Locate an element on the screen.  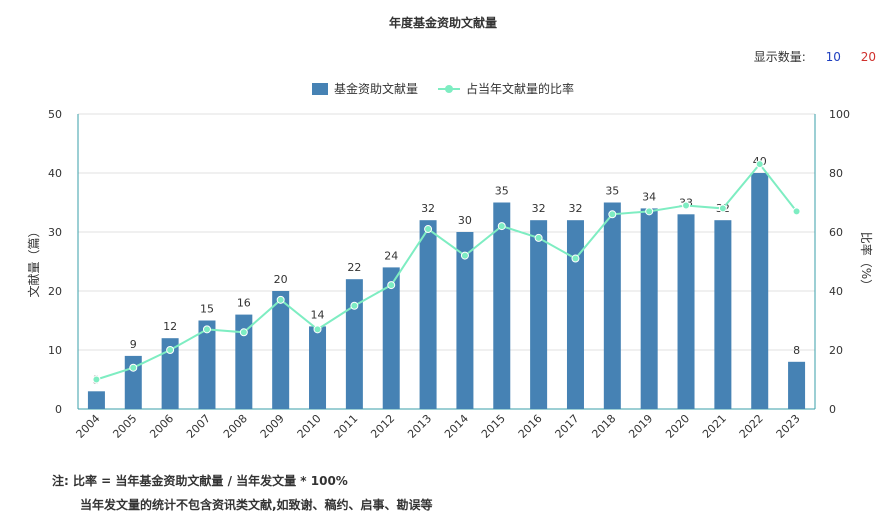
y-tick-label: 30 is located at coordinates (55, 232).